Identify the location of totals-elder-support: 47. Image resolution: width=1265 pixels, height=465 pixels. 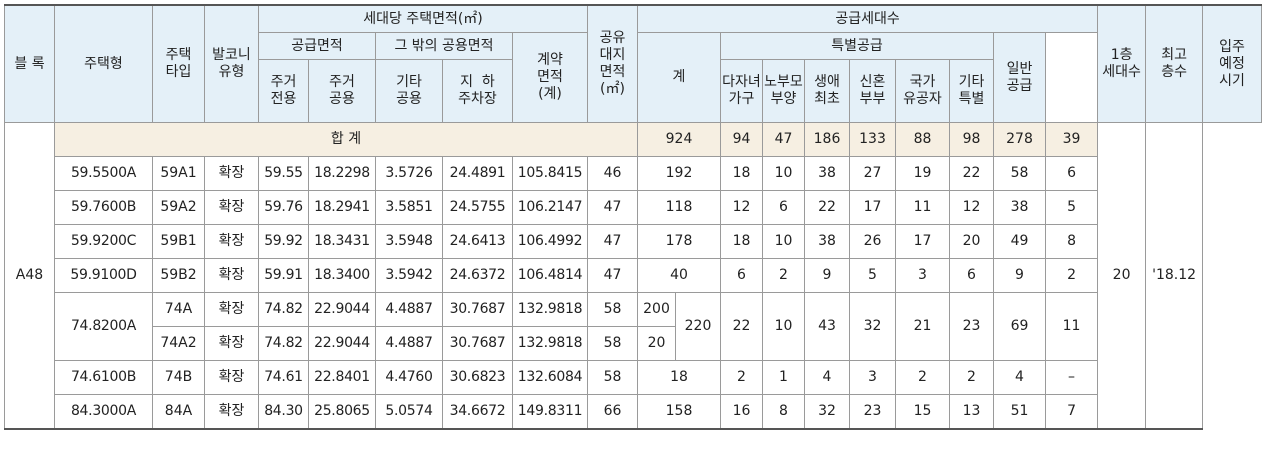
(783, 139).